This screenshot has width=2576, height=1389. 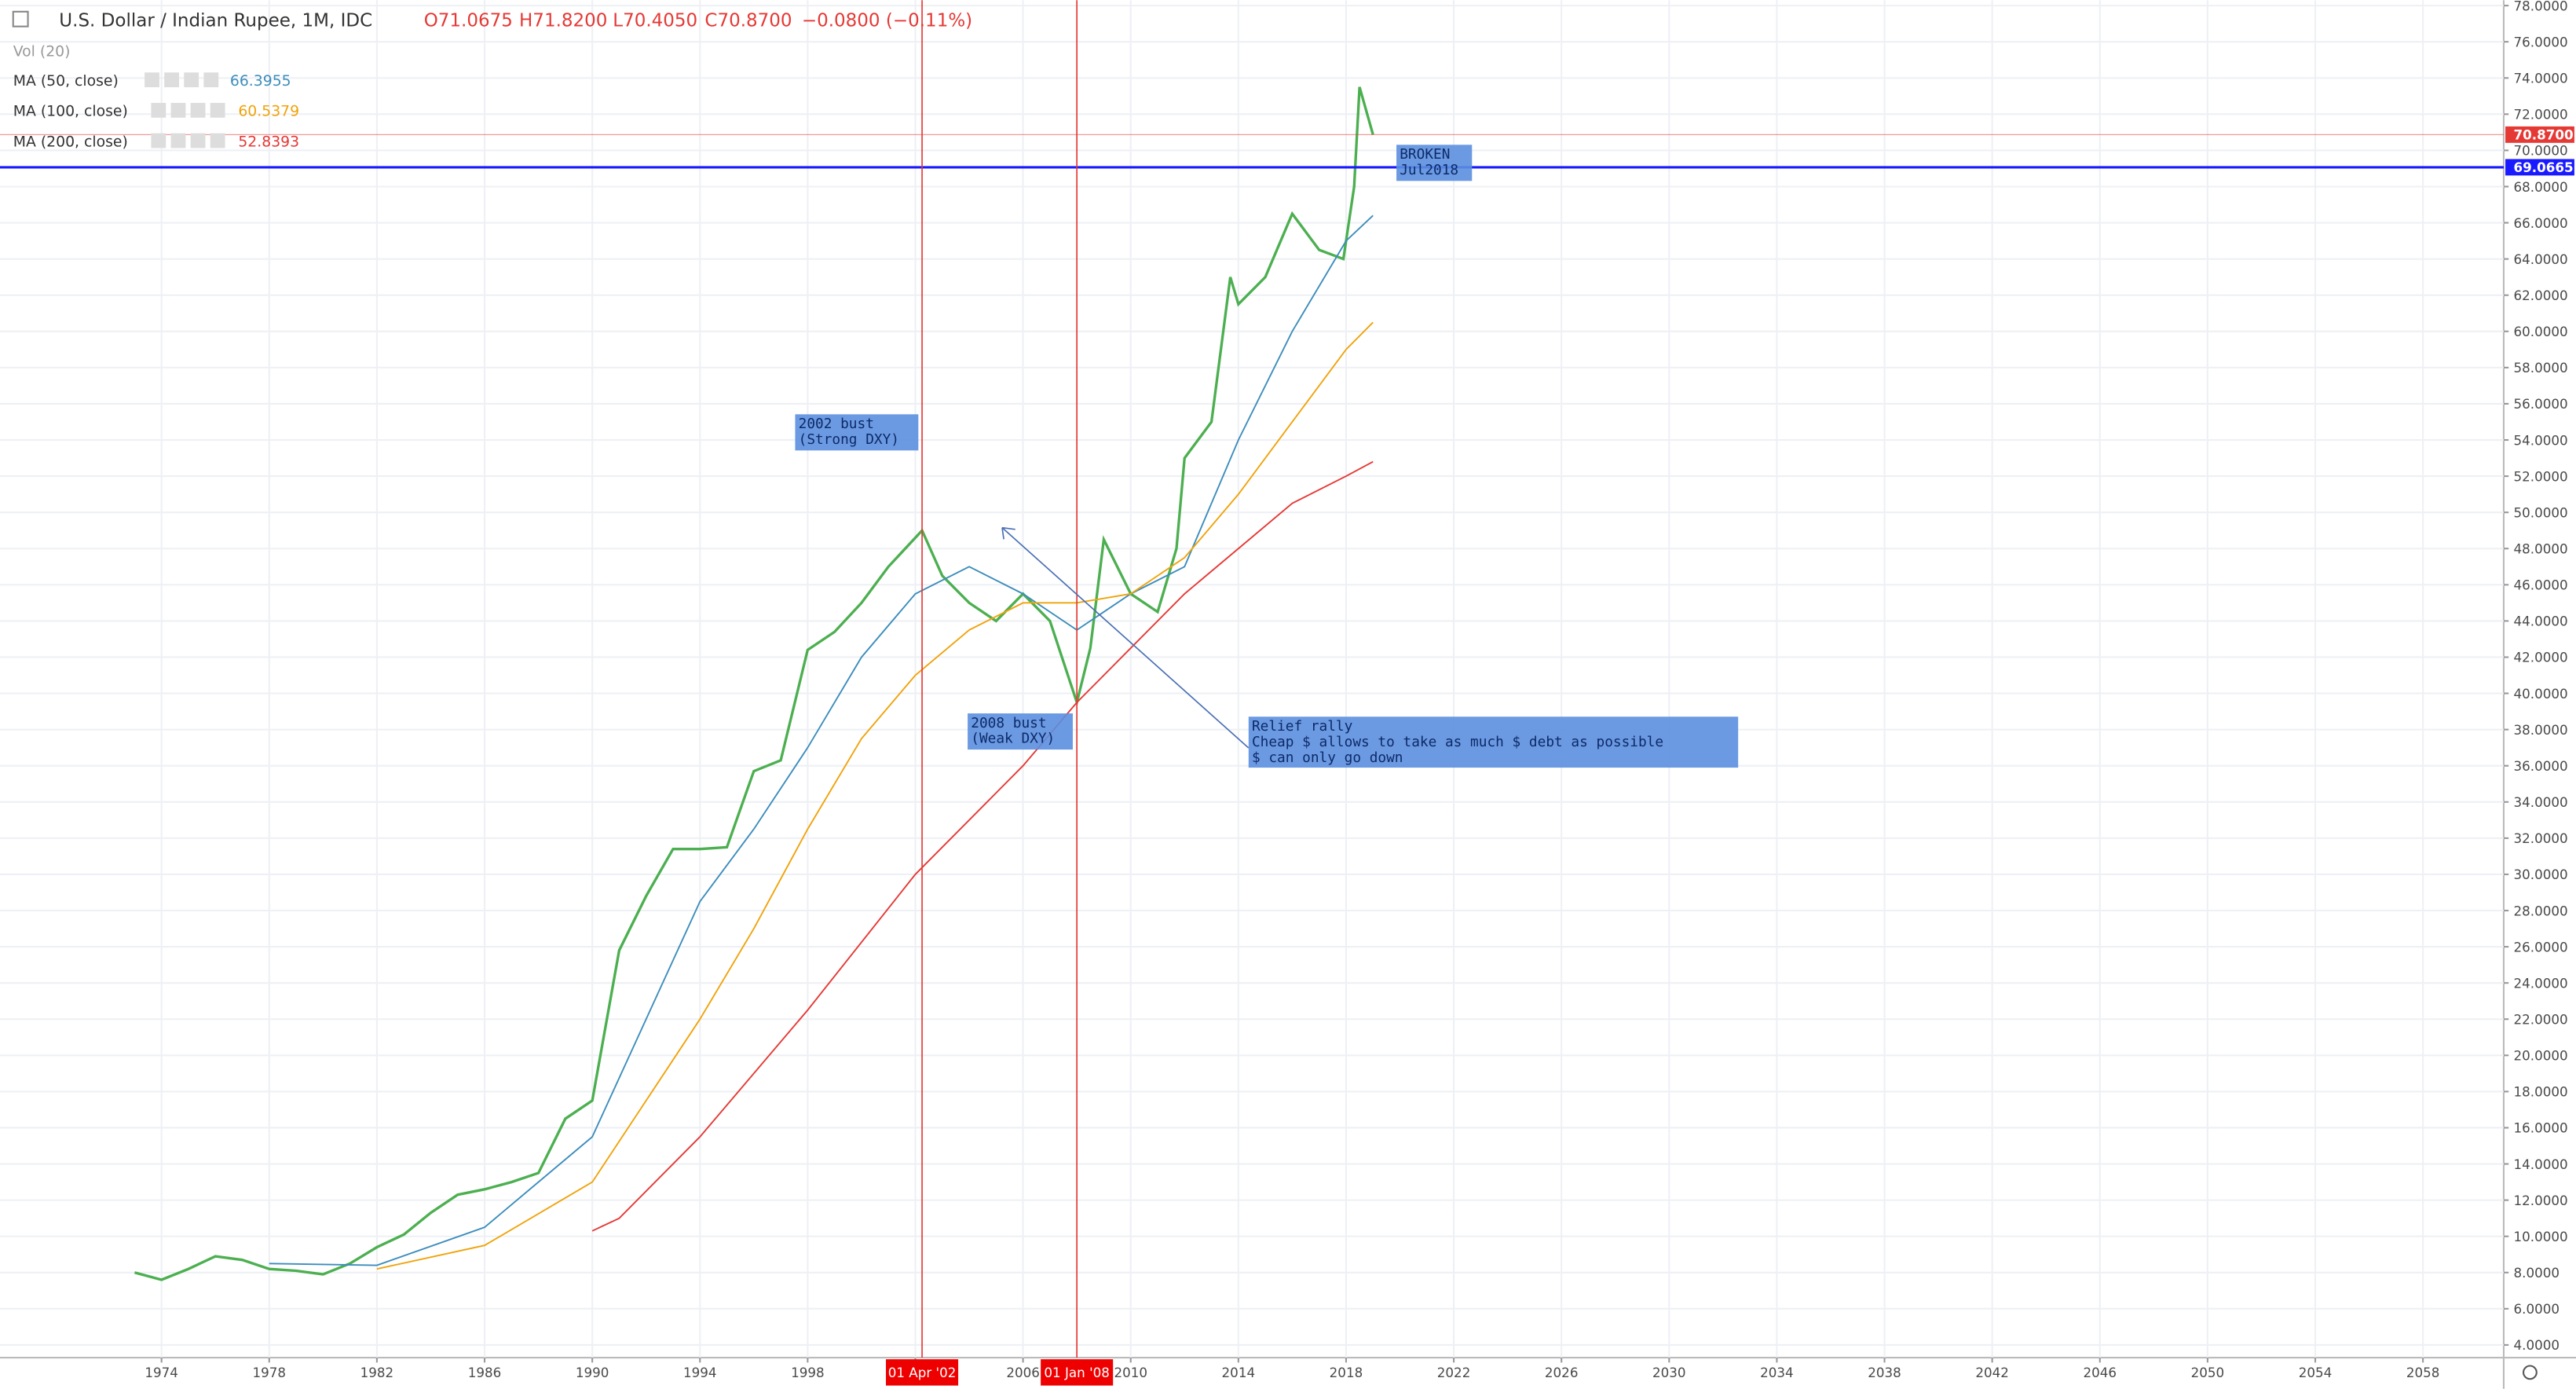 I want to click on date-label: 01 Jan '08, so click(x=1077, y=1372).